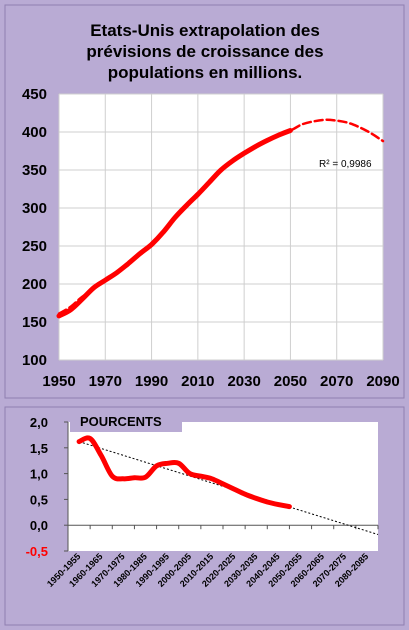 The width and height of the screenshot is (409, 630). Describe the element at coordinates (58, 381) in the screenshot. I see `x-tick-label: 1950` at that location.